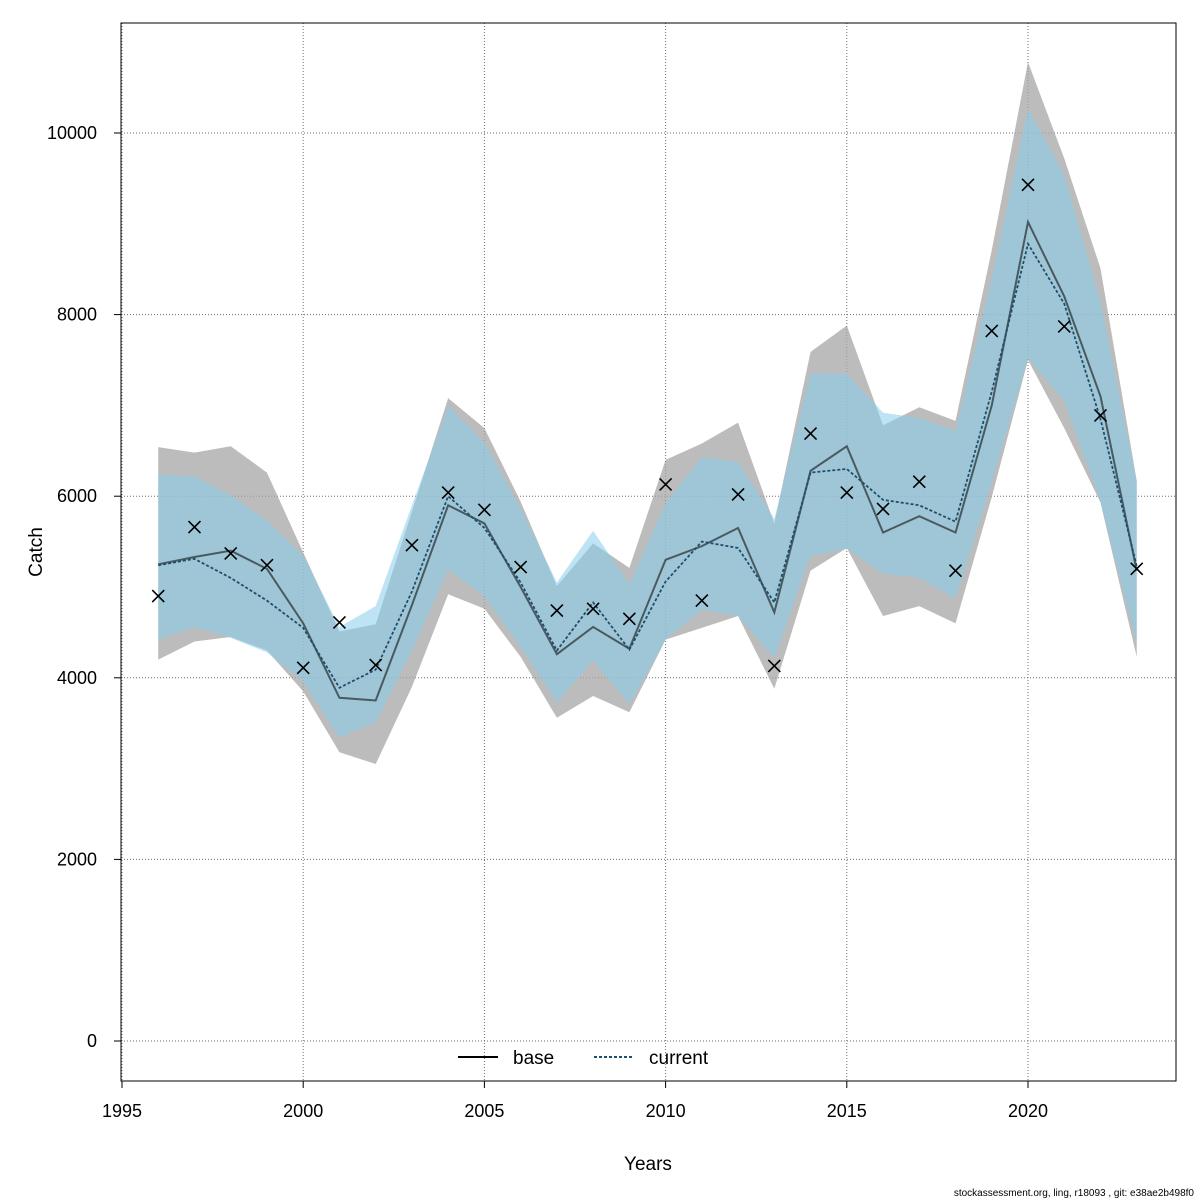 This screenshot has width=1200, height=1200. I want to click on observed-point-1996, so click(158, 596).